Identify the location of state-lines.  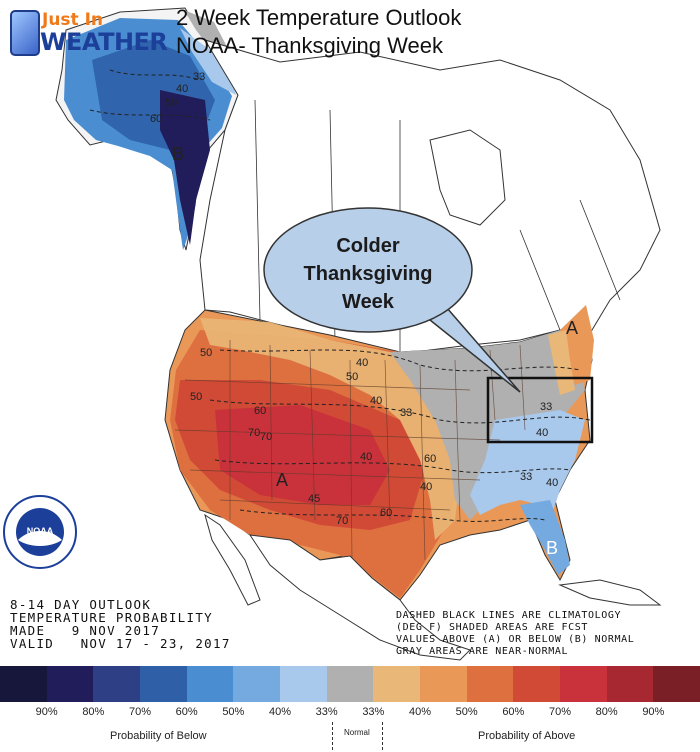
(350, 450).